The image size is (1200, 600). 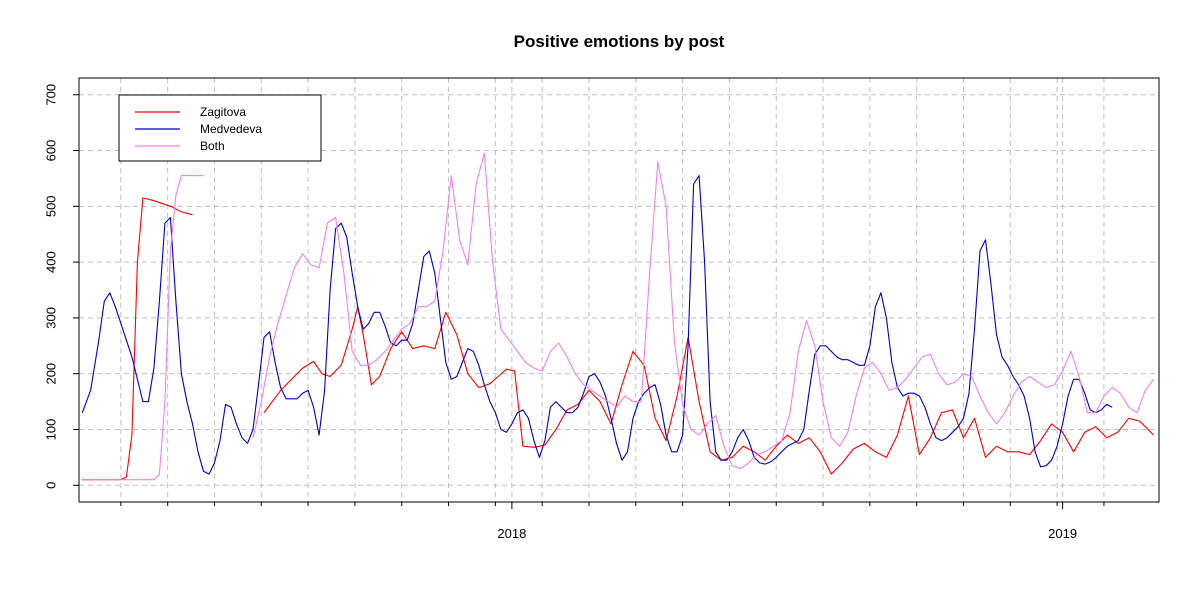 I want to click on y-tick-label: 500, so click(x=50, y=206).